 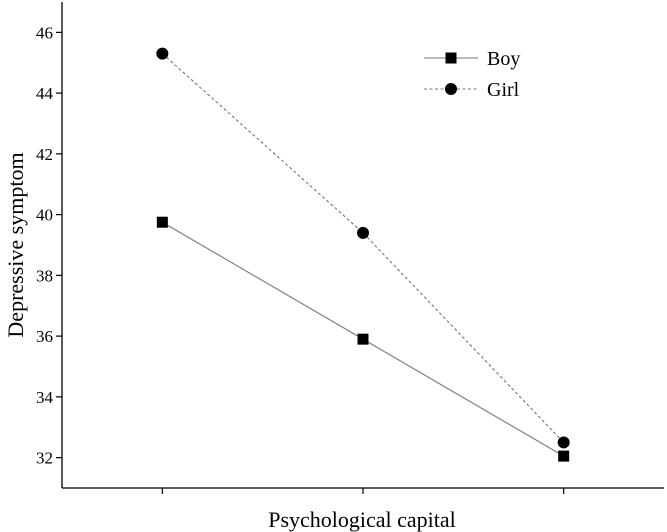 What do you see at coordinates (44, 154) in the screenshot?
I see `y-tick-label-42: 42` at bounding box center [44, 154].